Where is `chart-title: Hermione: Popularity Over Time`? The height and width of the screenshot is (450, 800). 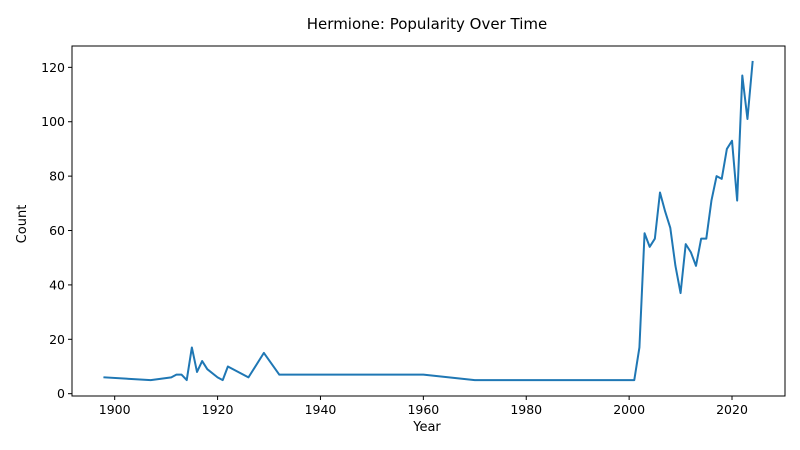 chart-title: Hermione: Popularity Over Time is located at coordinates (427, 24).